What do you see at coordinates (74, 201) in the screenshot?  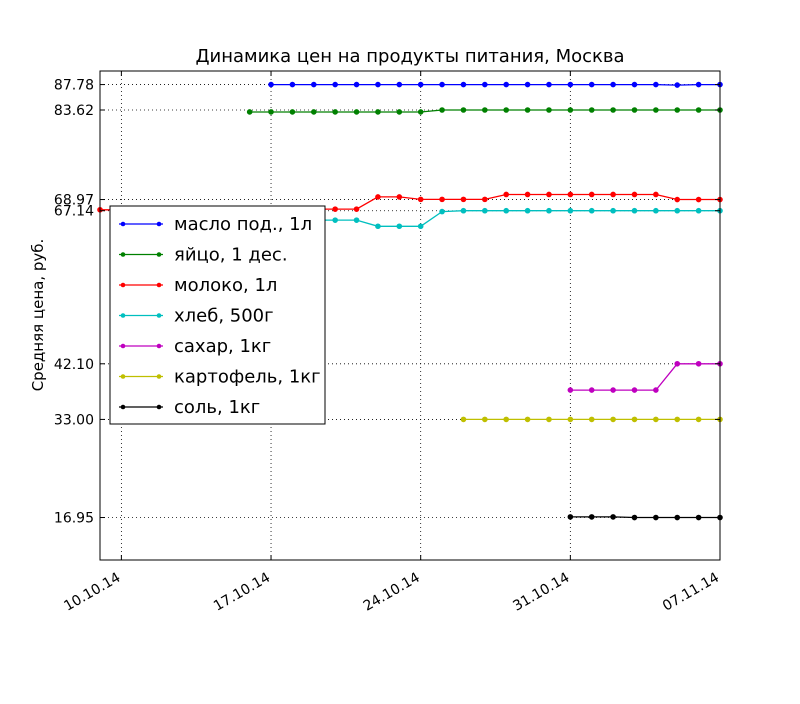 I see `y-tick-label: 68.97` at bounding box center [74, 201].